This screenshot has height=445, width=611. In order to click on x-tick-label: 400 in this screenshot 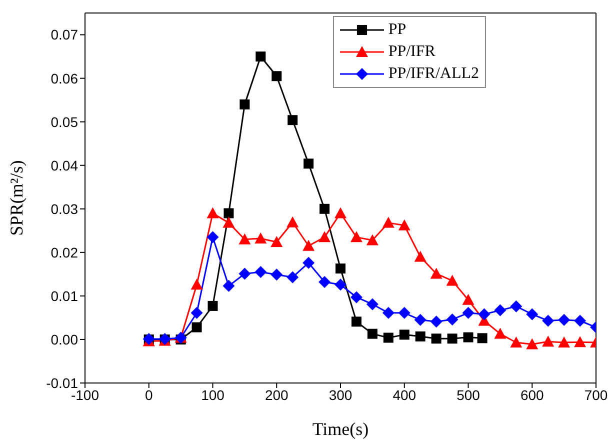, I will do `click(404, 394)`.